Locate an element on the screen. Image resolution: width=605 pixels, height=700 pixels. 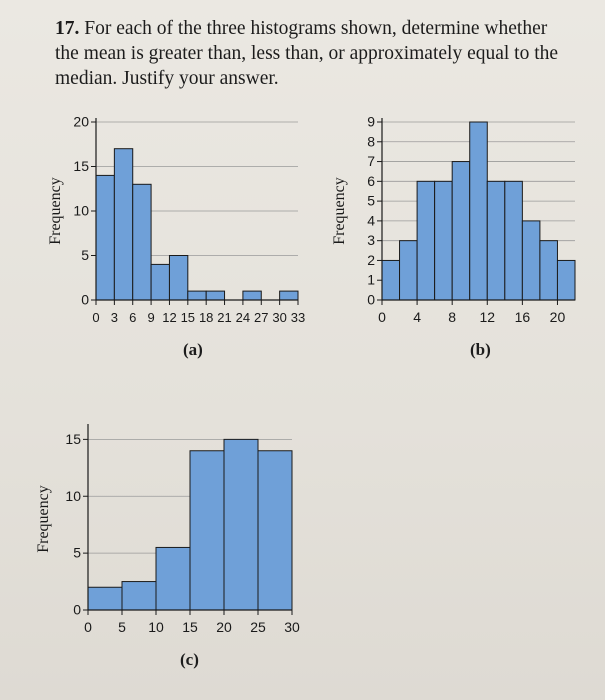
x-tick-label: 5 is located at coordinates (122, 627).